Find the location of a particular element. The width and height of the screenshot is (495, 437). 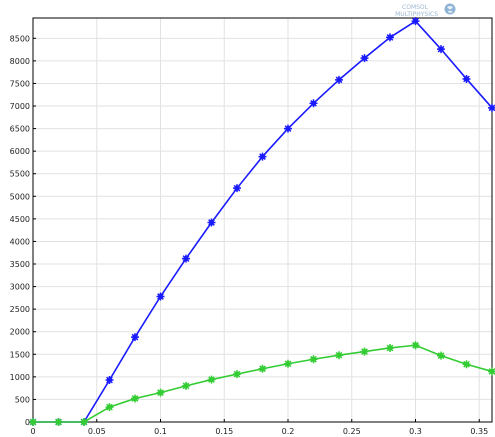

globe-icon is located at coordinates (450, 9).